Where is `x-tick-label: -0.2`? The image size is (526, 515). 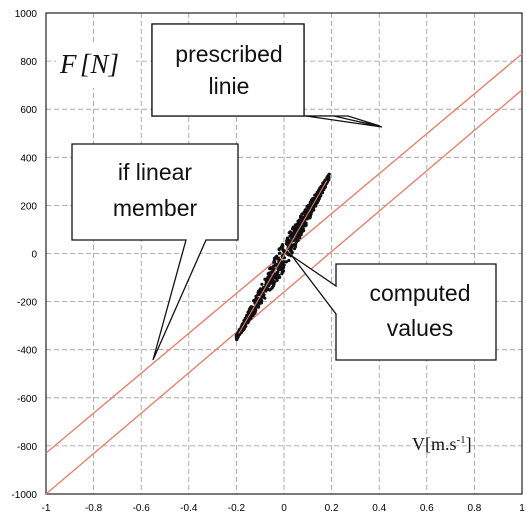
x-tick-label: -0.2 is located at coordinates (237, 508).